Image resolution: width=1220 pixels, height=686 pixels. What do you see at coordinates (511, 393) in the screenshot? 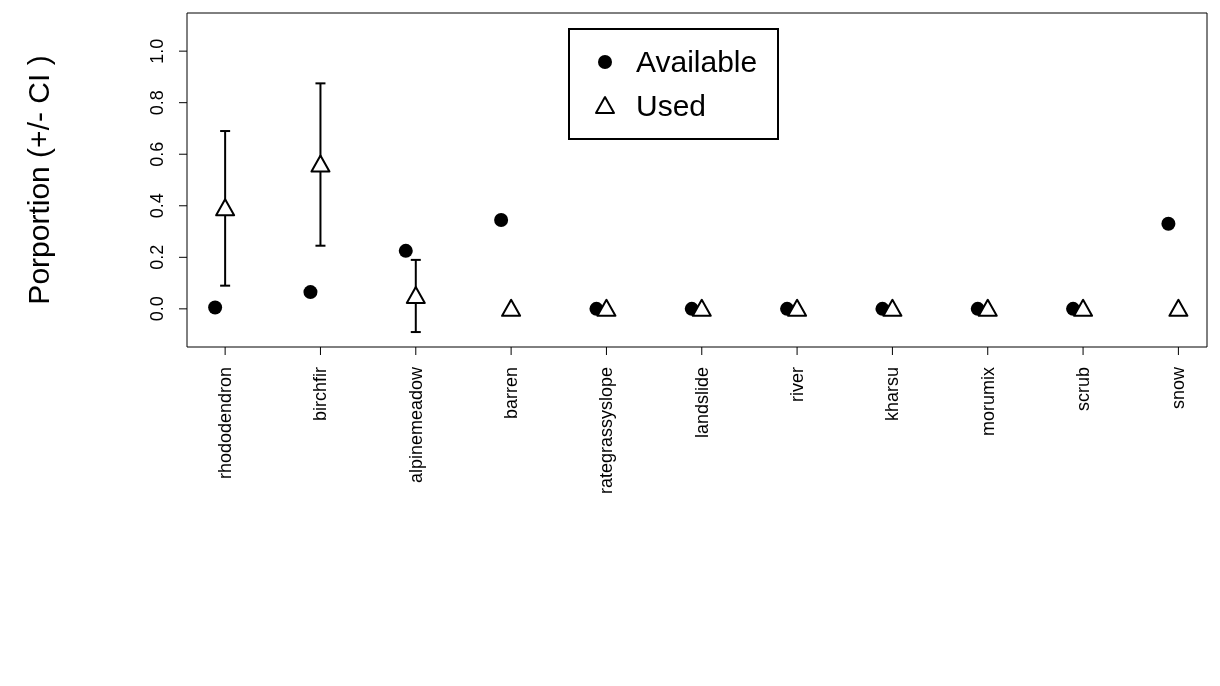
I see `x-tick-label: barren` at bounding box center [511, 393].